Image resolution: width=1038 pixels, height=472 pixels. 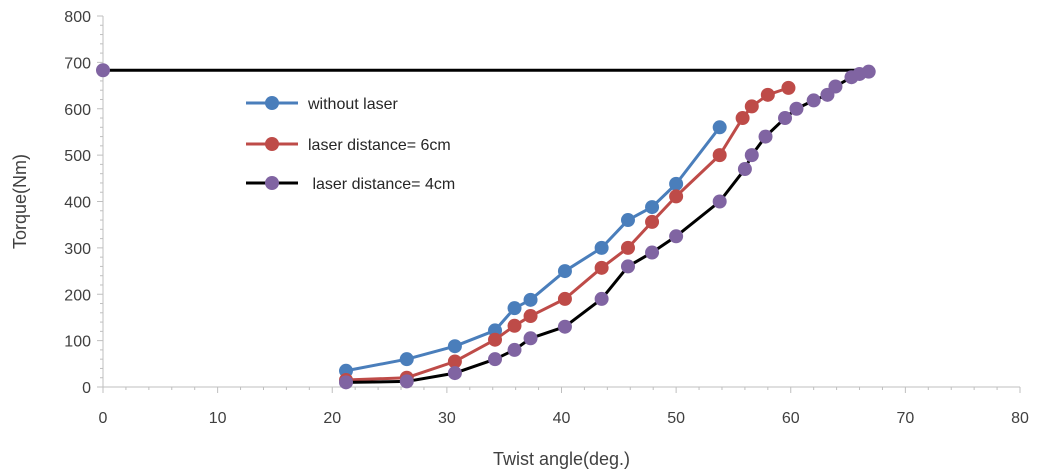 I want to click on y-tick-label: 600, so click(x=77, y=110).